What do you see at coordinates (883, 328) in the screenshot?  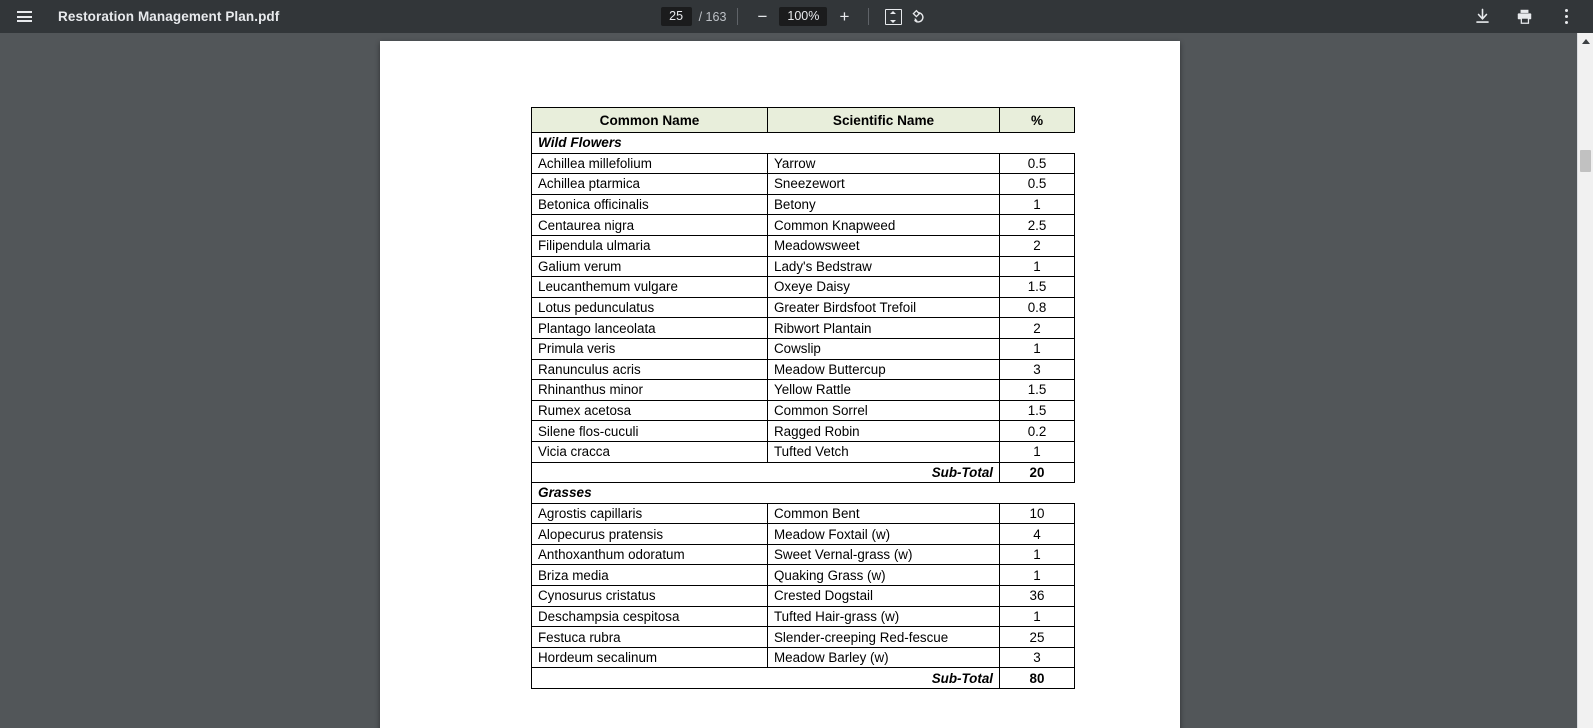 I see `cell-scientific-name: Ribwort Plantain` at bounding box center [883, 328].